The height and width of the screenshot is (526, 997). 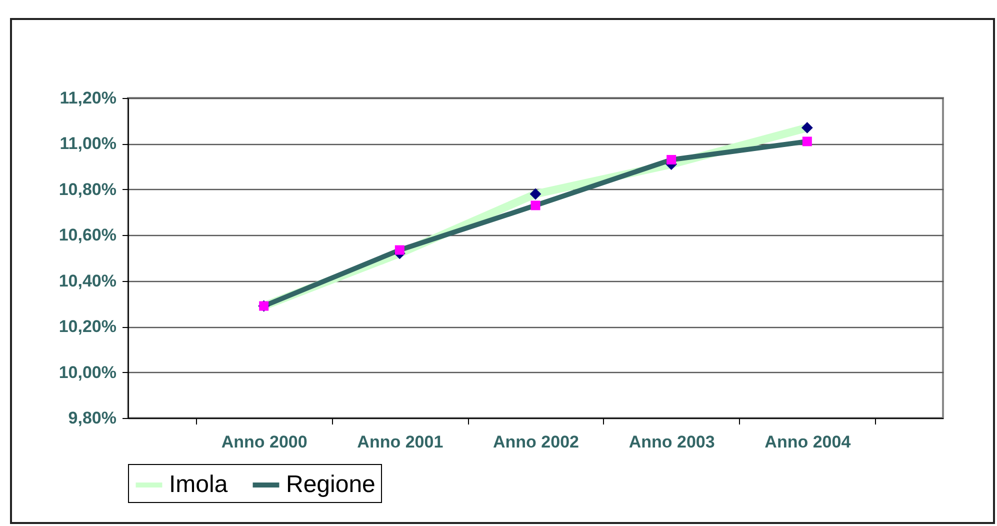 I want to click on y-tick-label: 11,00%, so click(x=88, y=144).